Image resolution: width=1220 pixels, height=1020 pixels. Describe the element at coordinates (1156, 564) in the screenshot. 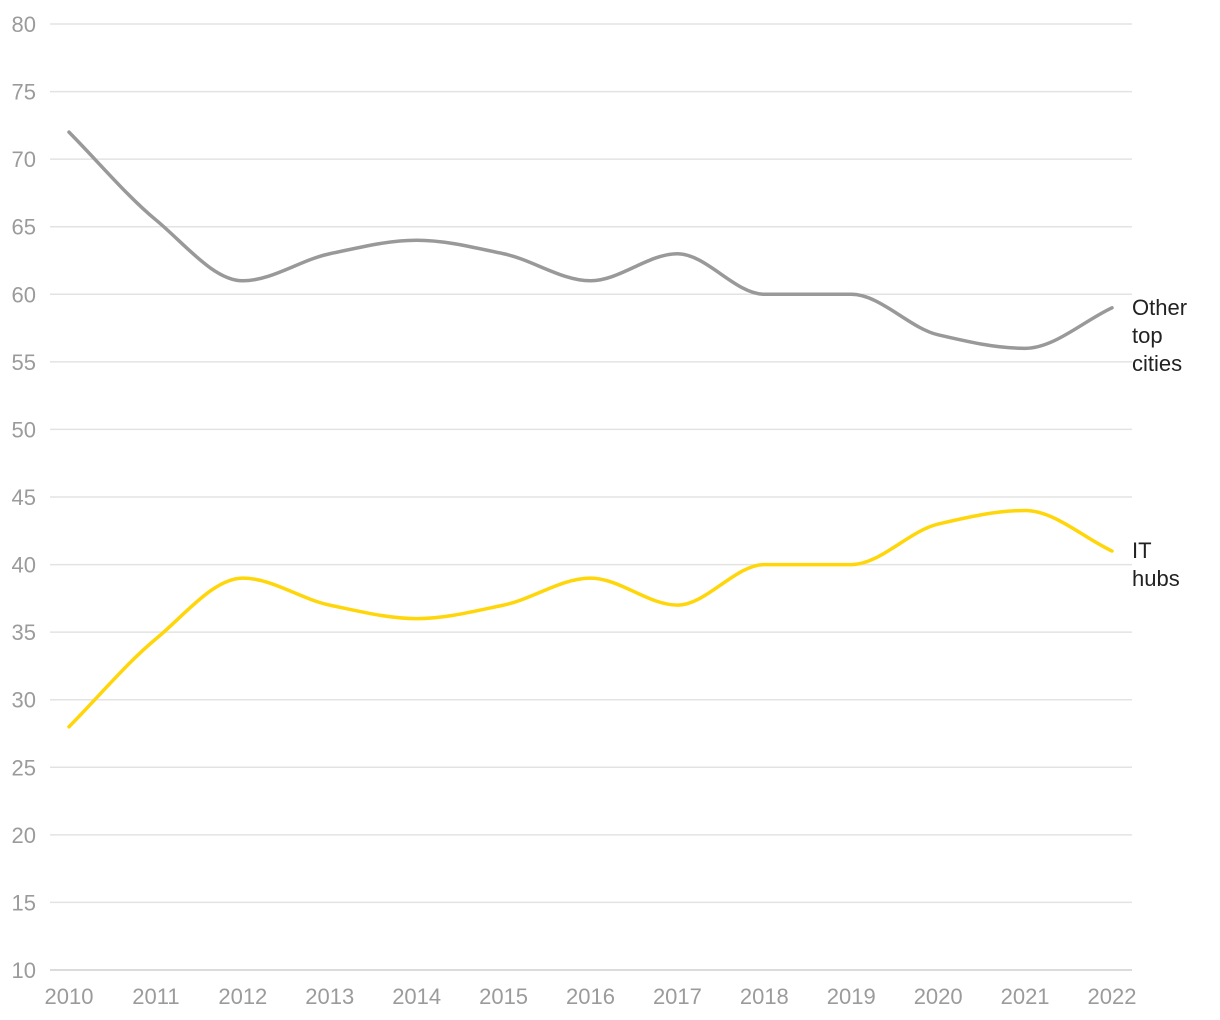

I see `series-label-it-hubs: IT hubs` at that location.